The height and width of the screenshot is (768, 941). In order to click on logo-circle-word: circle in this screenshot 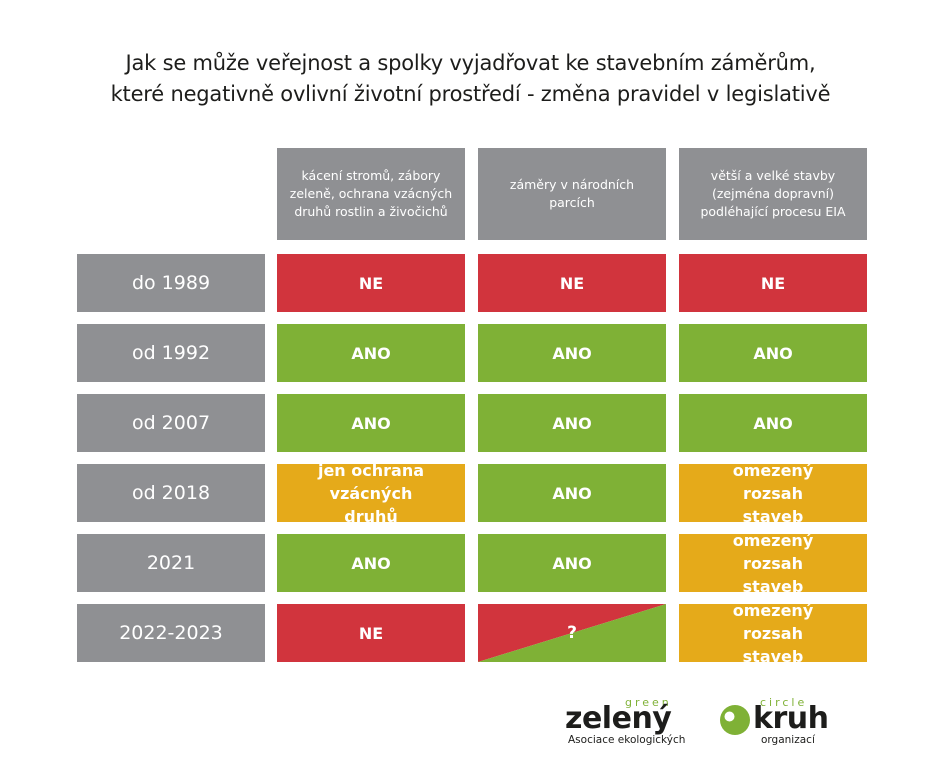, I will do `click(784, 702)`.